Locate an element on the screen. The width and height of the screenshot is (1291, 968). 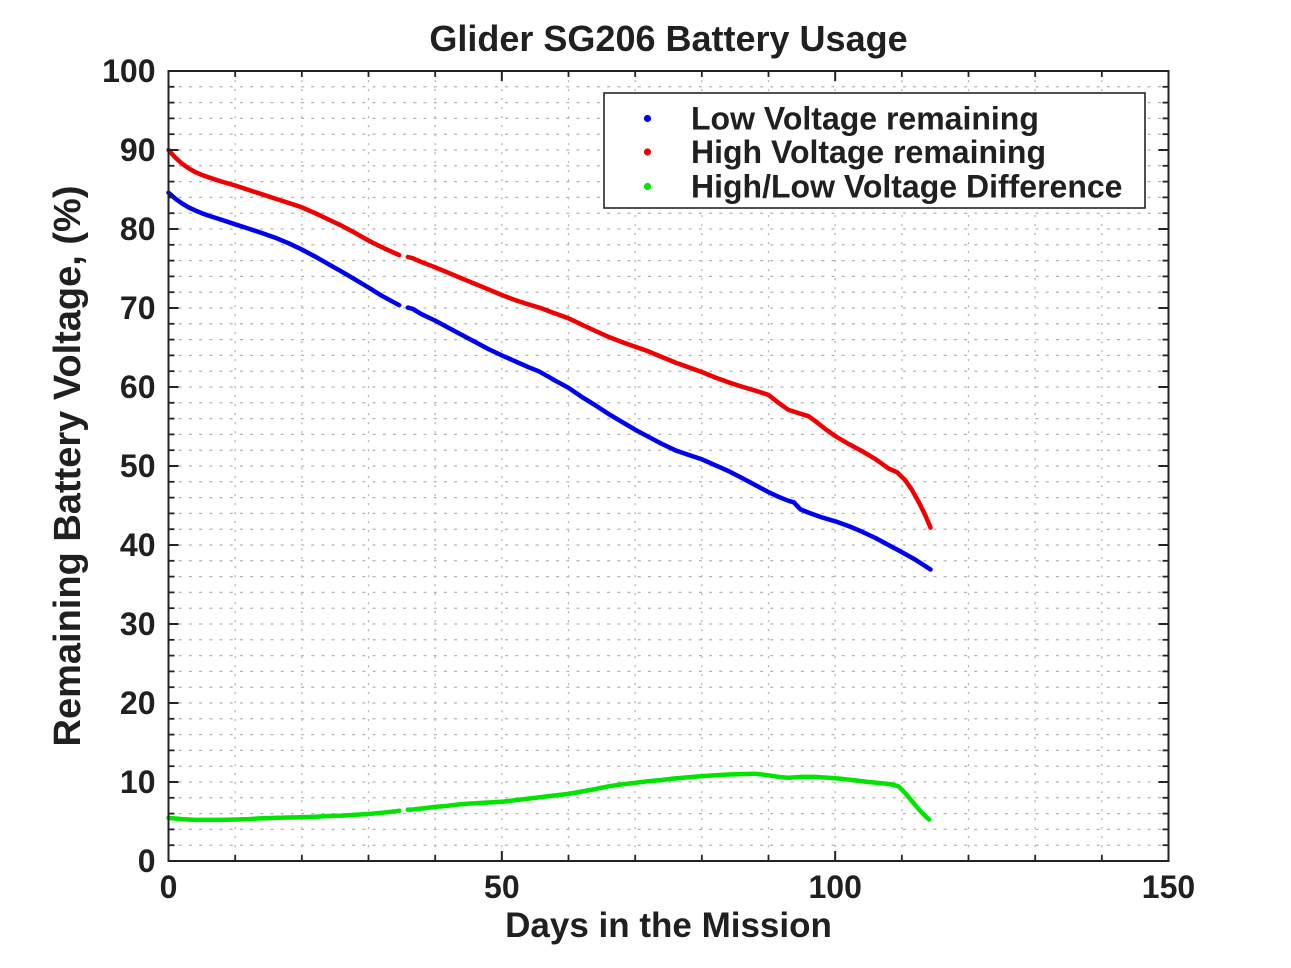
svg-text: High/Low Voltage Difference is located at coordinates (906, 187).